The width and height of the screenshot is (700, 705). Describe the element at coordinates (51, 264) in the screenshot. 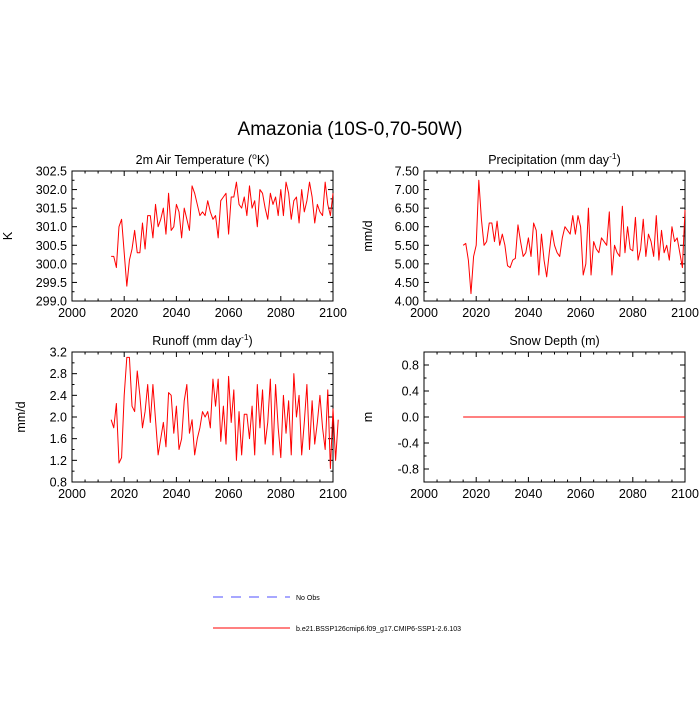

I see `y-tick-label: 300.0` at that location.